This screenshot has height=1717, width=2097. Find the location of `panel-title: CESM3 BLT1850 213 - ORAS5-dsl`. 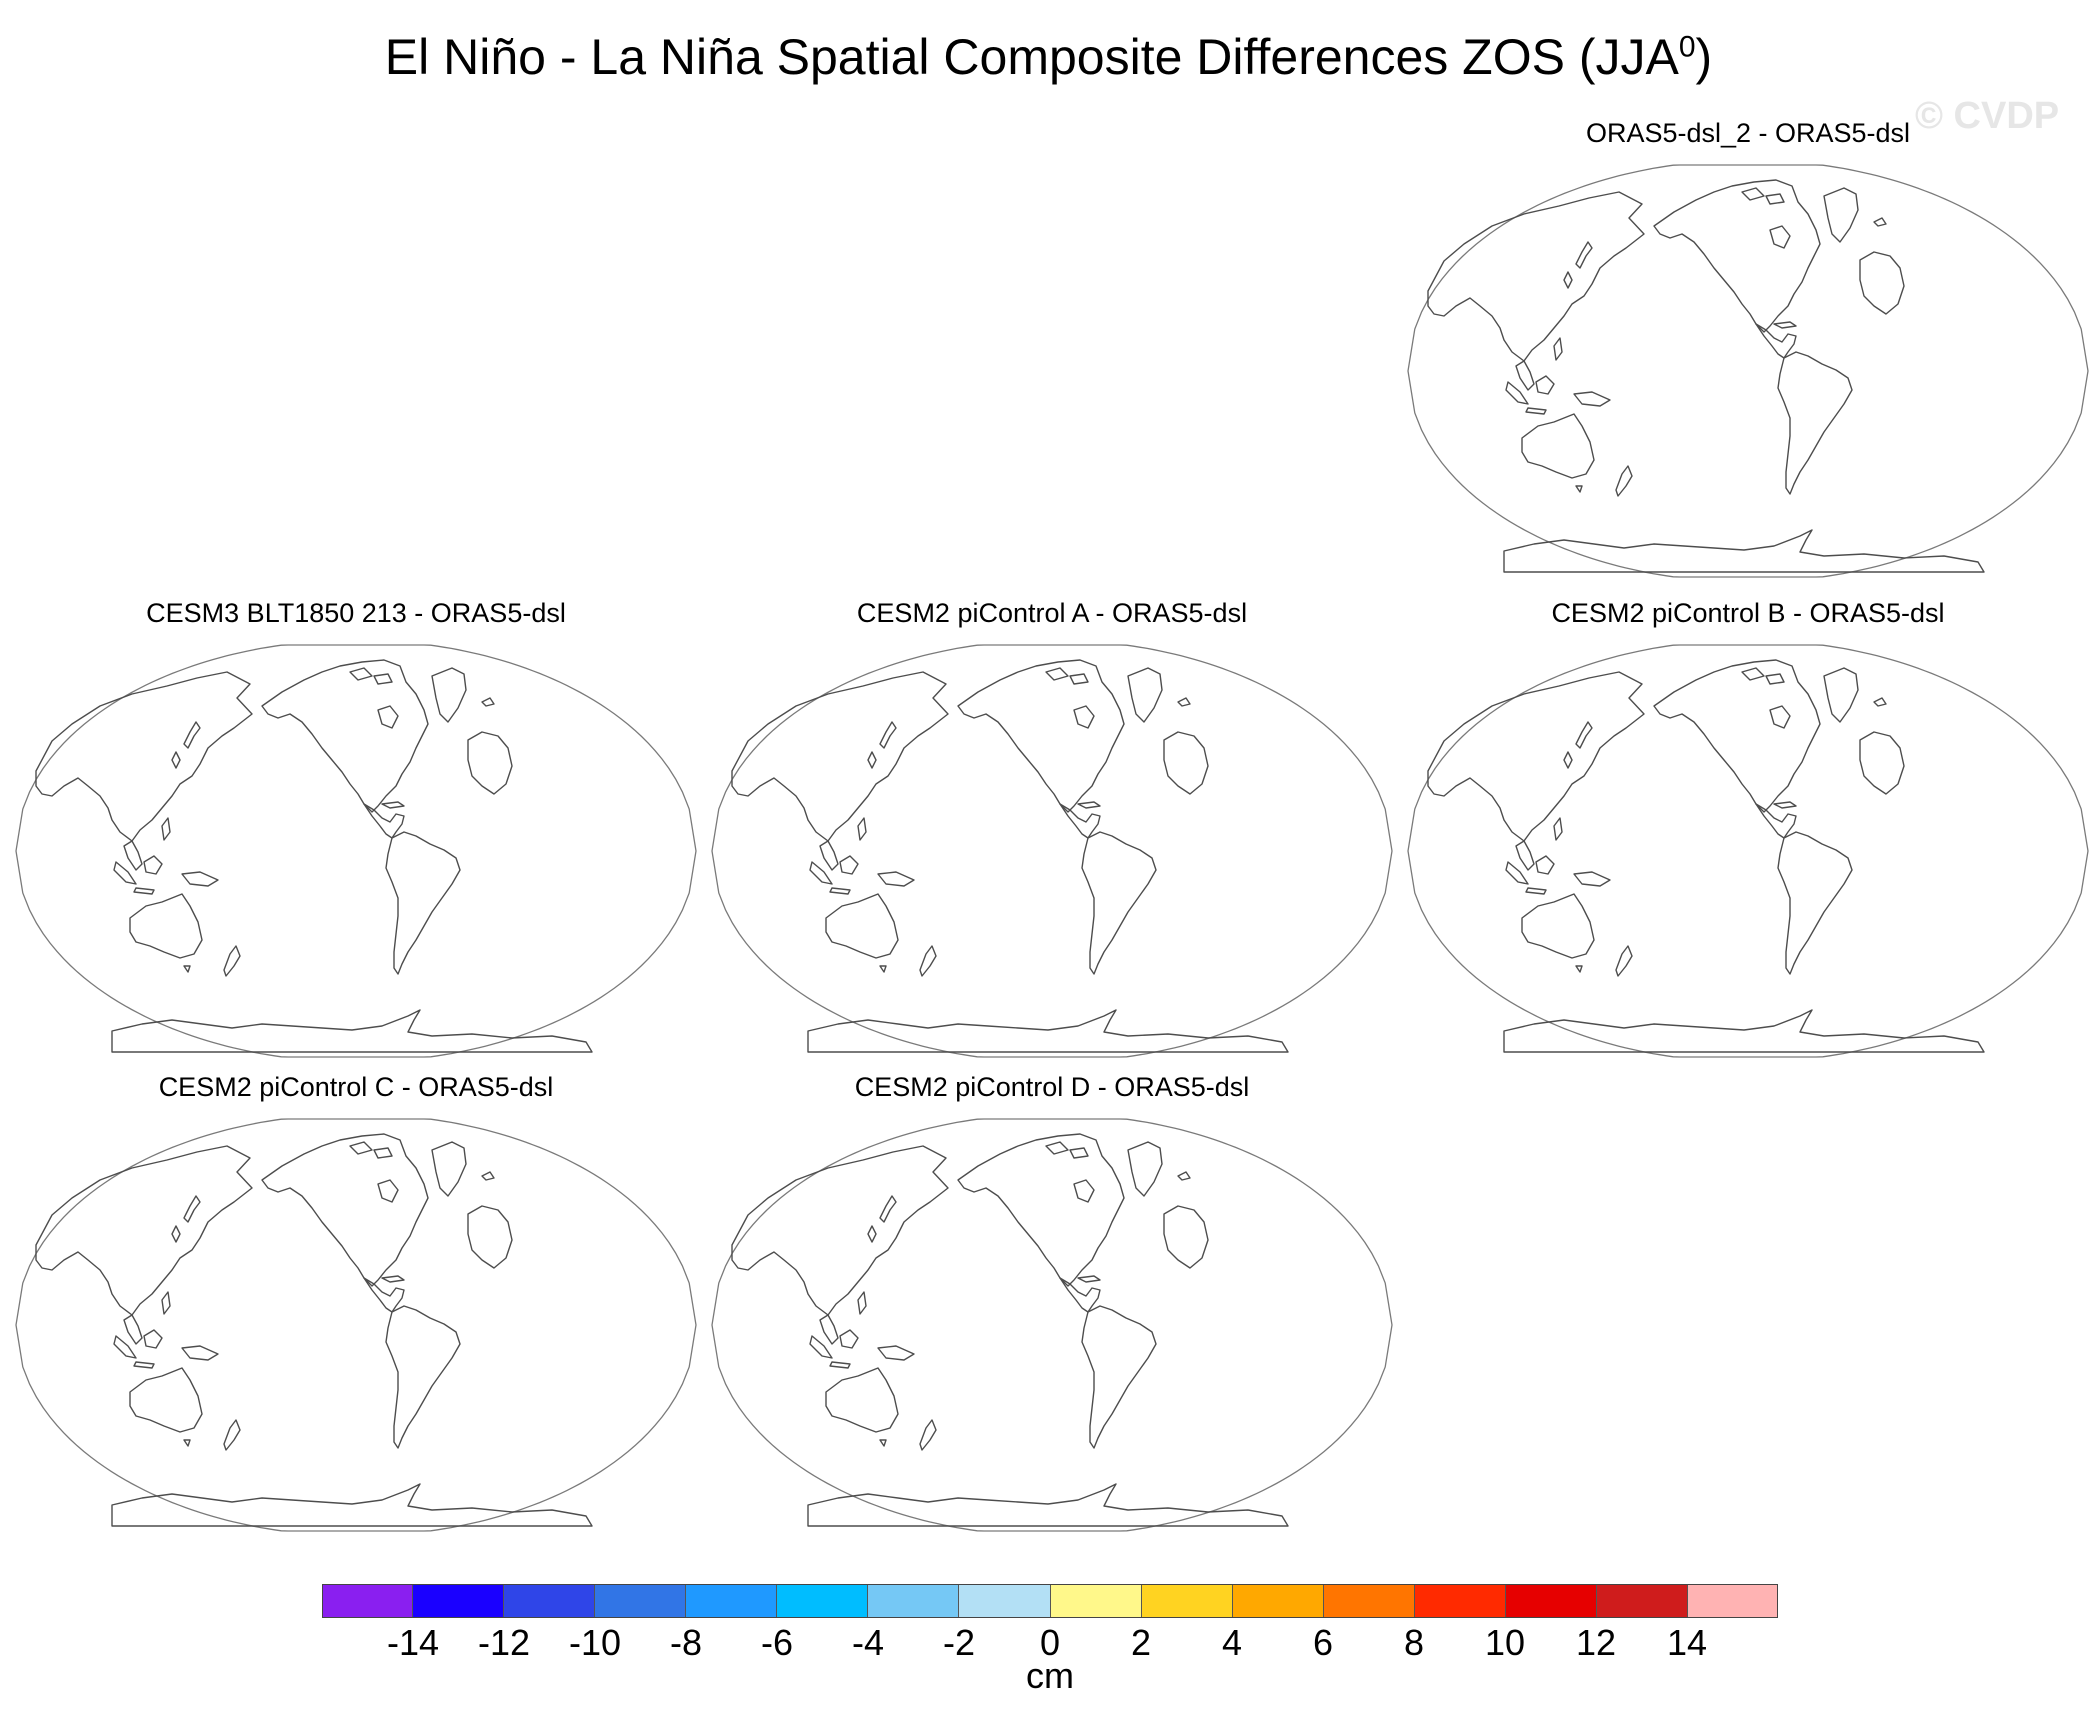

panel-title: CESM3 BLT1850 213 - ORAS5-dsl is located at coordinates (356, 613).